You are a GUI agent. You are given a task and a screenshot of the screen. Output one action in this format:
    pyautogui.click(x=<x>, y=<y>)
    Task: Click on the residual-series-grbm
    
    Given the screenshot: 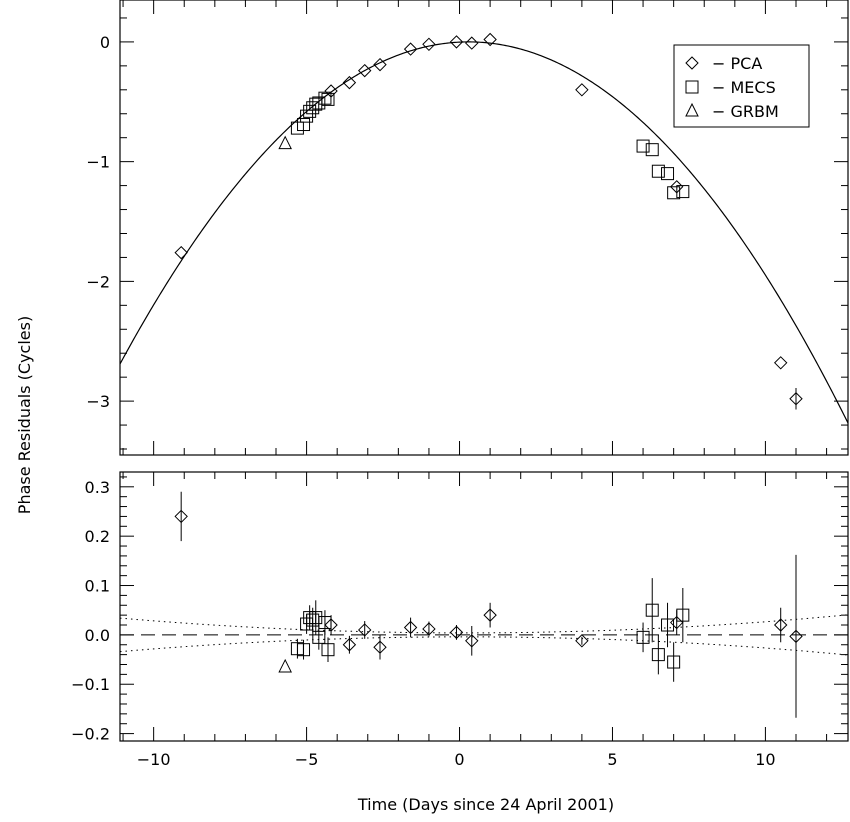 What is the action you would take?
    pyautogui.click(x=285, y=665)
    